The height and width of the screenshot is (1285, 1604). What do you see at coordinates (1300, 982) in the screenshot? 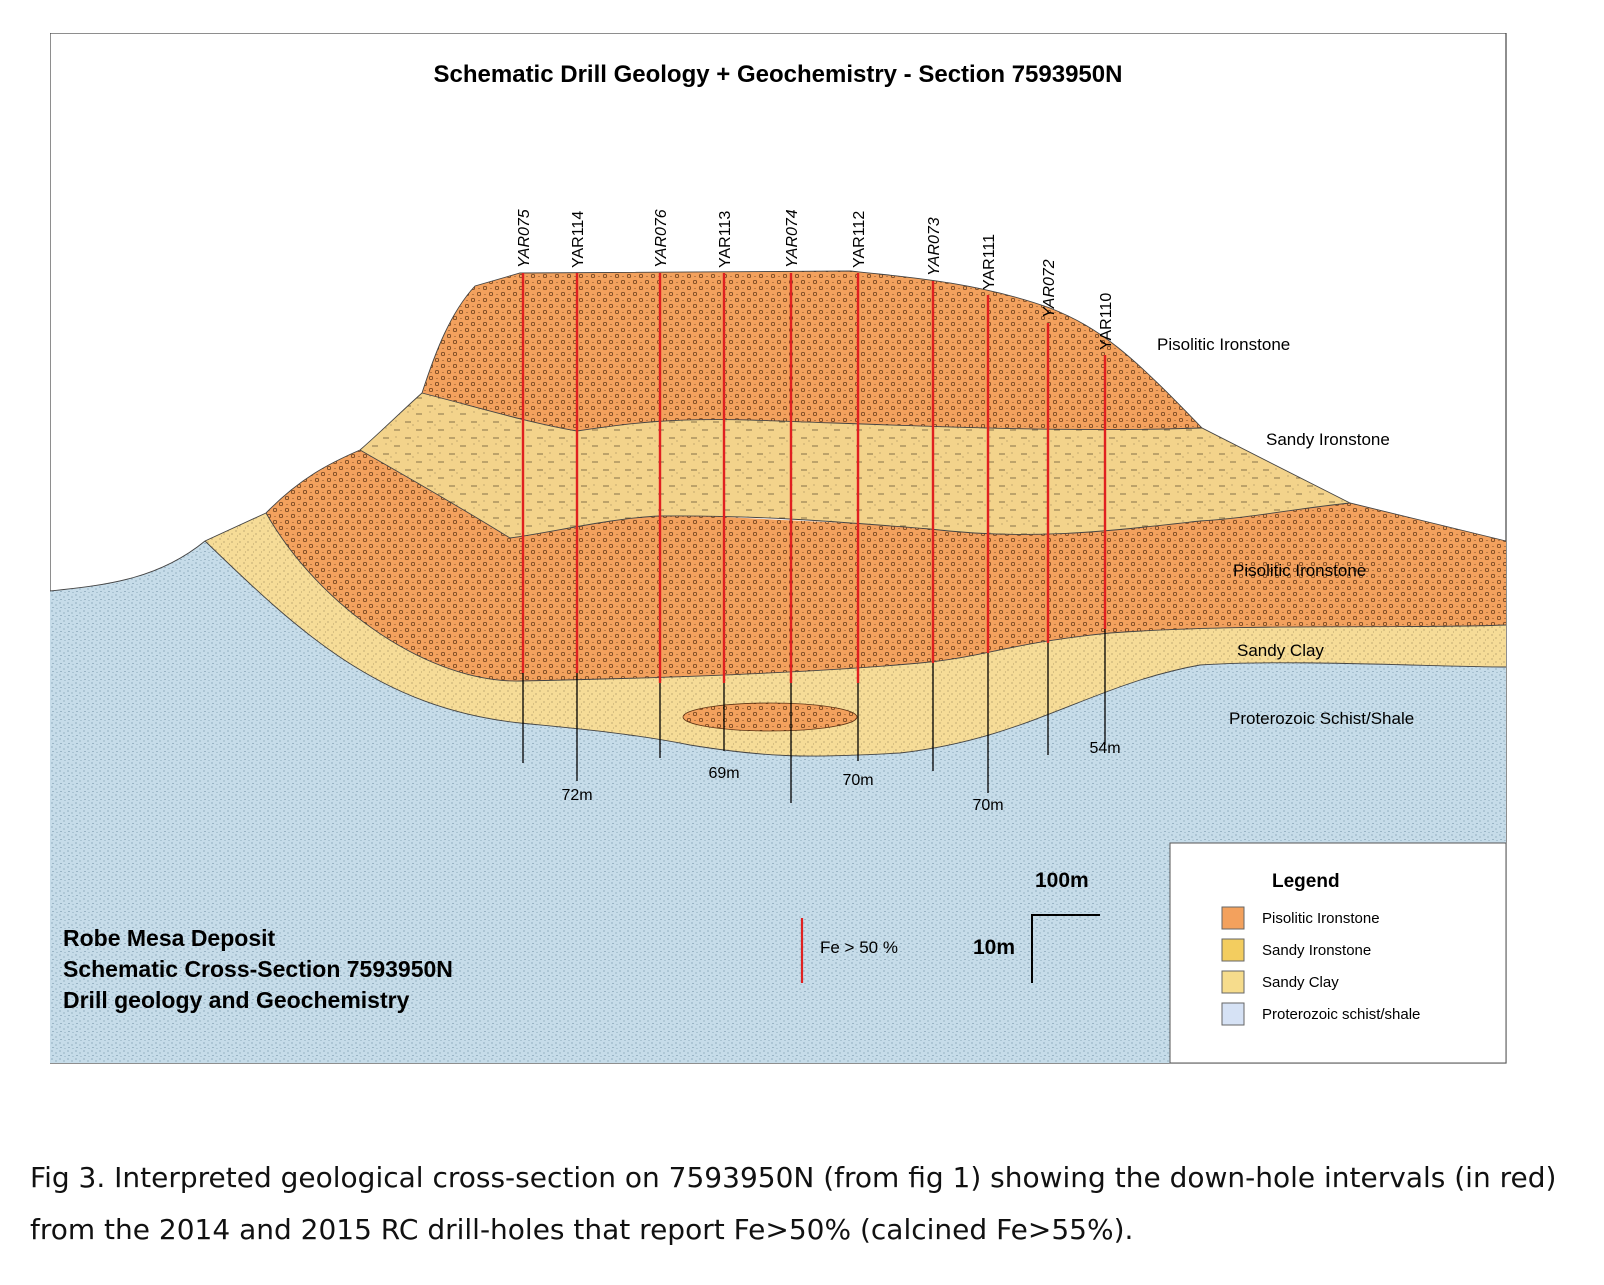
I see `legend-label-2: Sandy Clay` at bounding box center [1300, 982].